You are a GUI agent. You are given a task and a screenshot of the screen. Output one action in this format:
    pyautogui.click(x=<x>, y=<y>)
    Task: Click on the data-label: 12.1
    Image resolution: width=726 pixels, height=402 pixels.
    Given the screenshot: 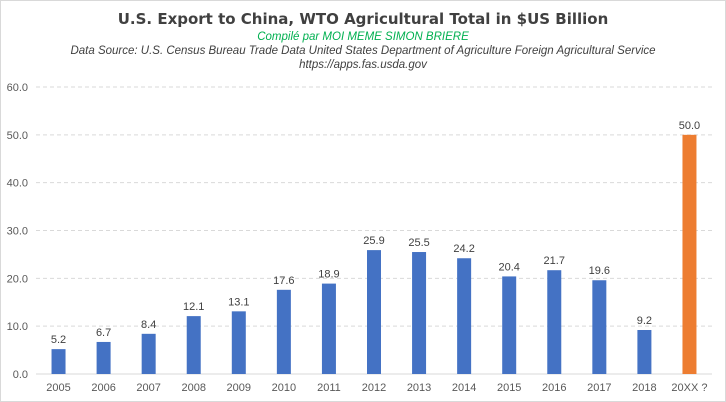 What is the action you would take?
    pyautogui.click(x=193, y=307)
    